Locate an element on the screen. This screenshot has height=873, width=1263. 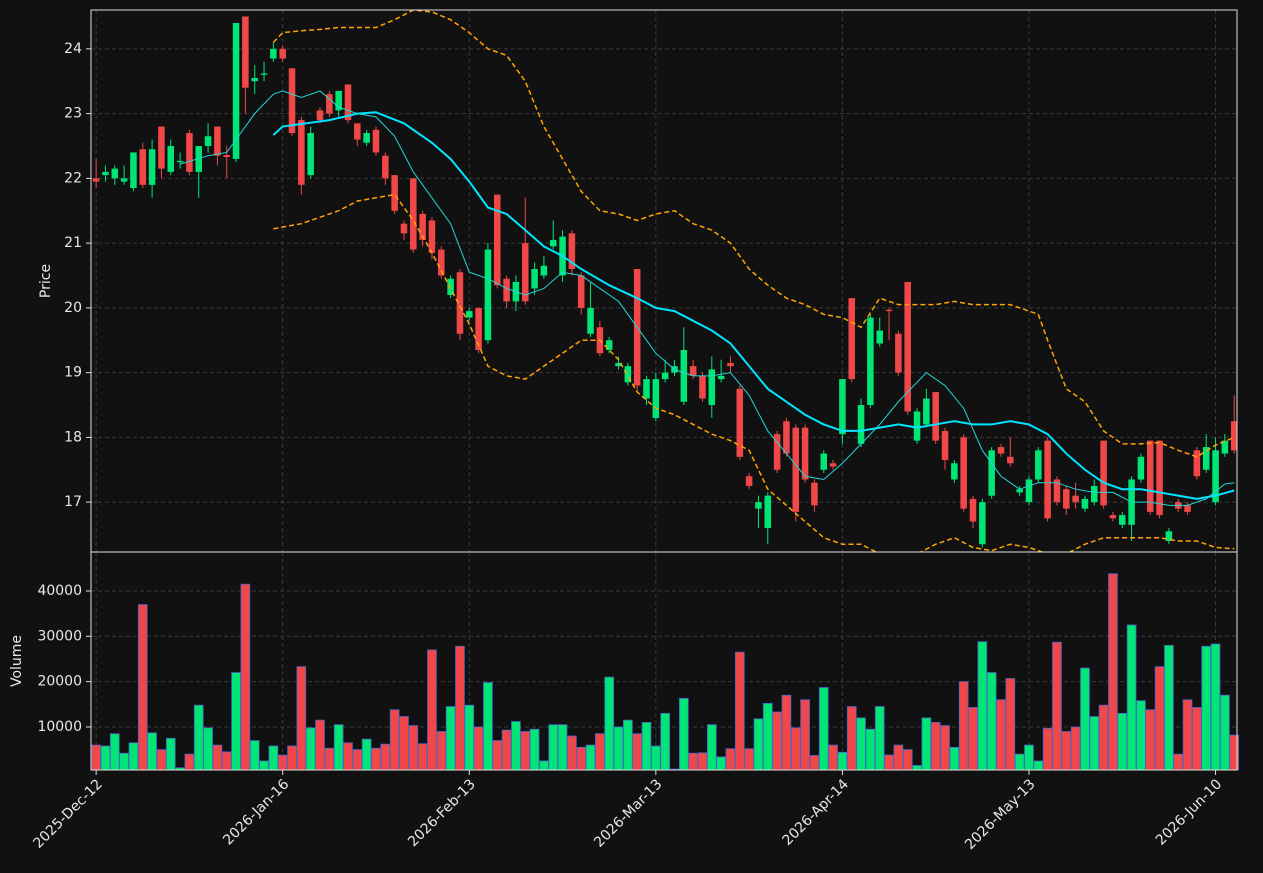
y-tick-label: 24 is located at coordinates (73, 49).